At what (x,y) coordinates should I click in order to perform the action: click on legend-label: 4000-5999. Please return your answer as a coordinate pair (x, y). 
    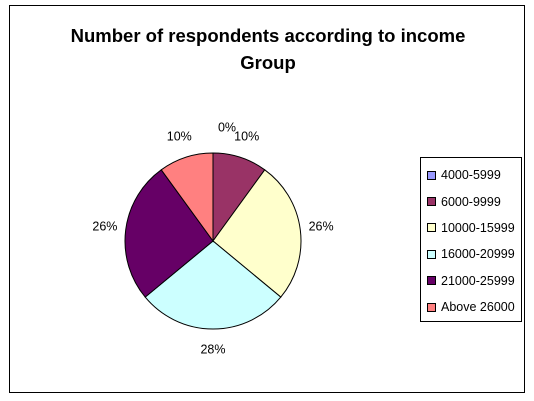
    Looking at the image, I should click on (471, 175).